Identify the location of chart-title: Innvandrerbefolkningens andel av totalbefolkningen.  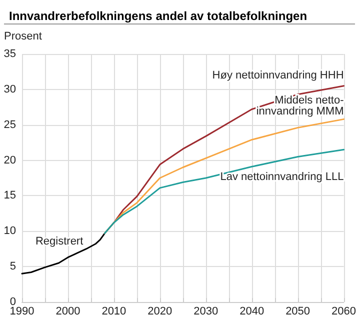
(158, 16).